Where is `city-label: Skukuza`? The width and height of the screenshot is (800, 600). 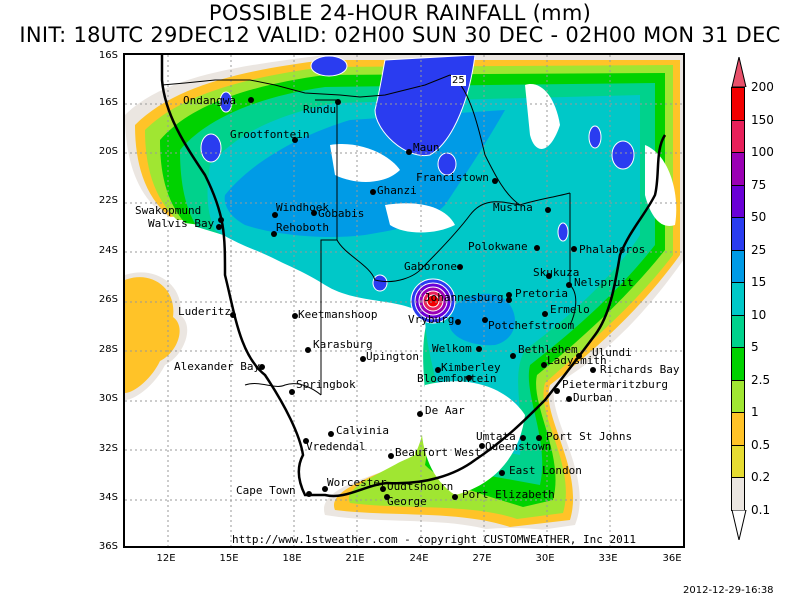 city-label: Skukuza is located at coordinates (556, 272).